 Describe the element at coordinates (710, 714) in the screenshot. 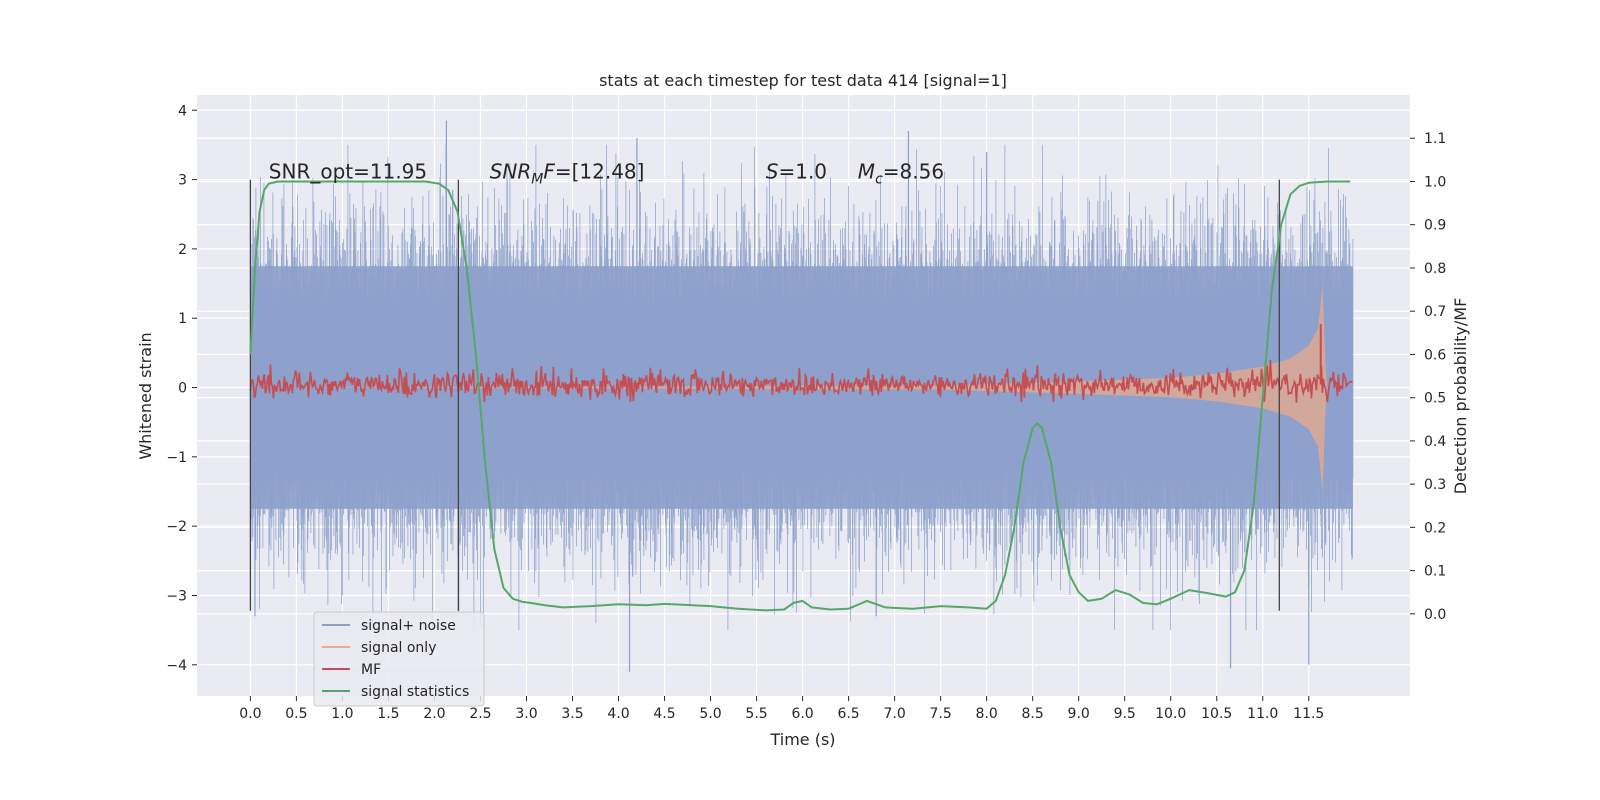

I see `x-tick-label: 5.0` at that location.